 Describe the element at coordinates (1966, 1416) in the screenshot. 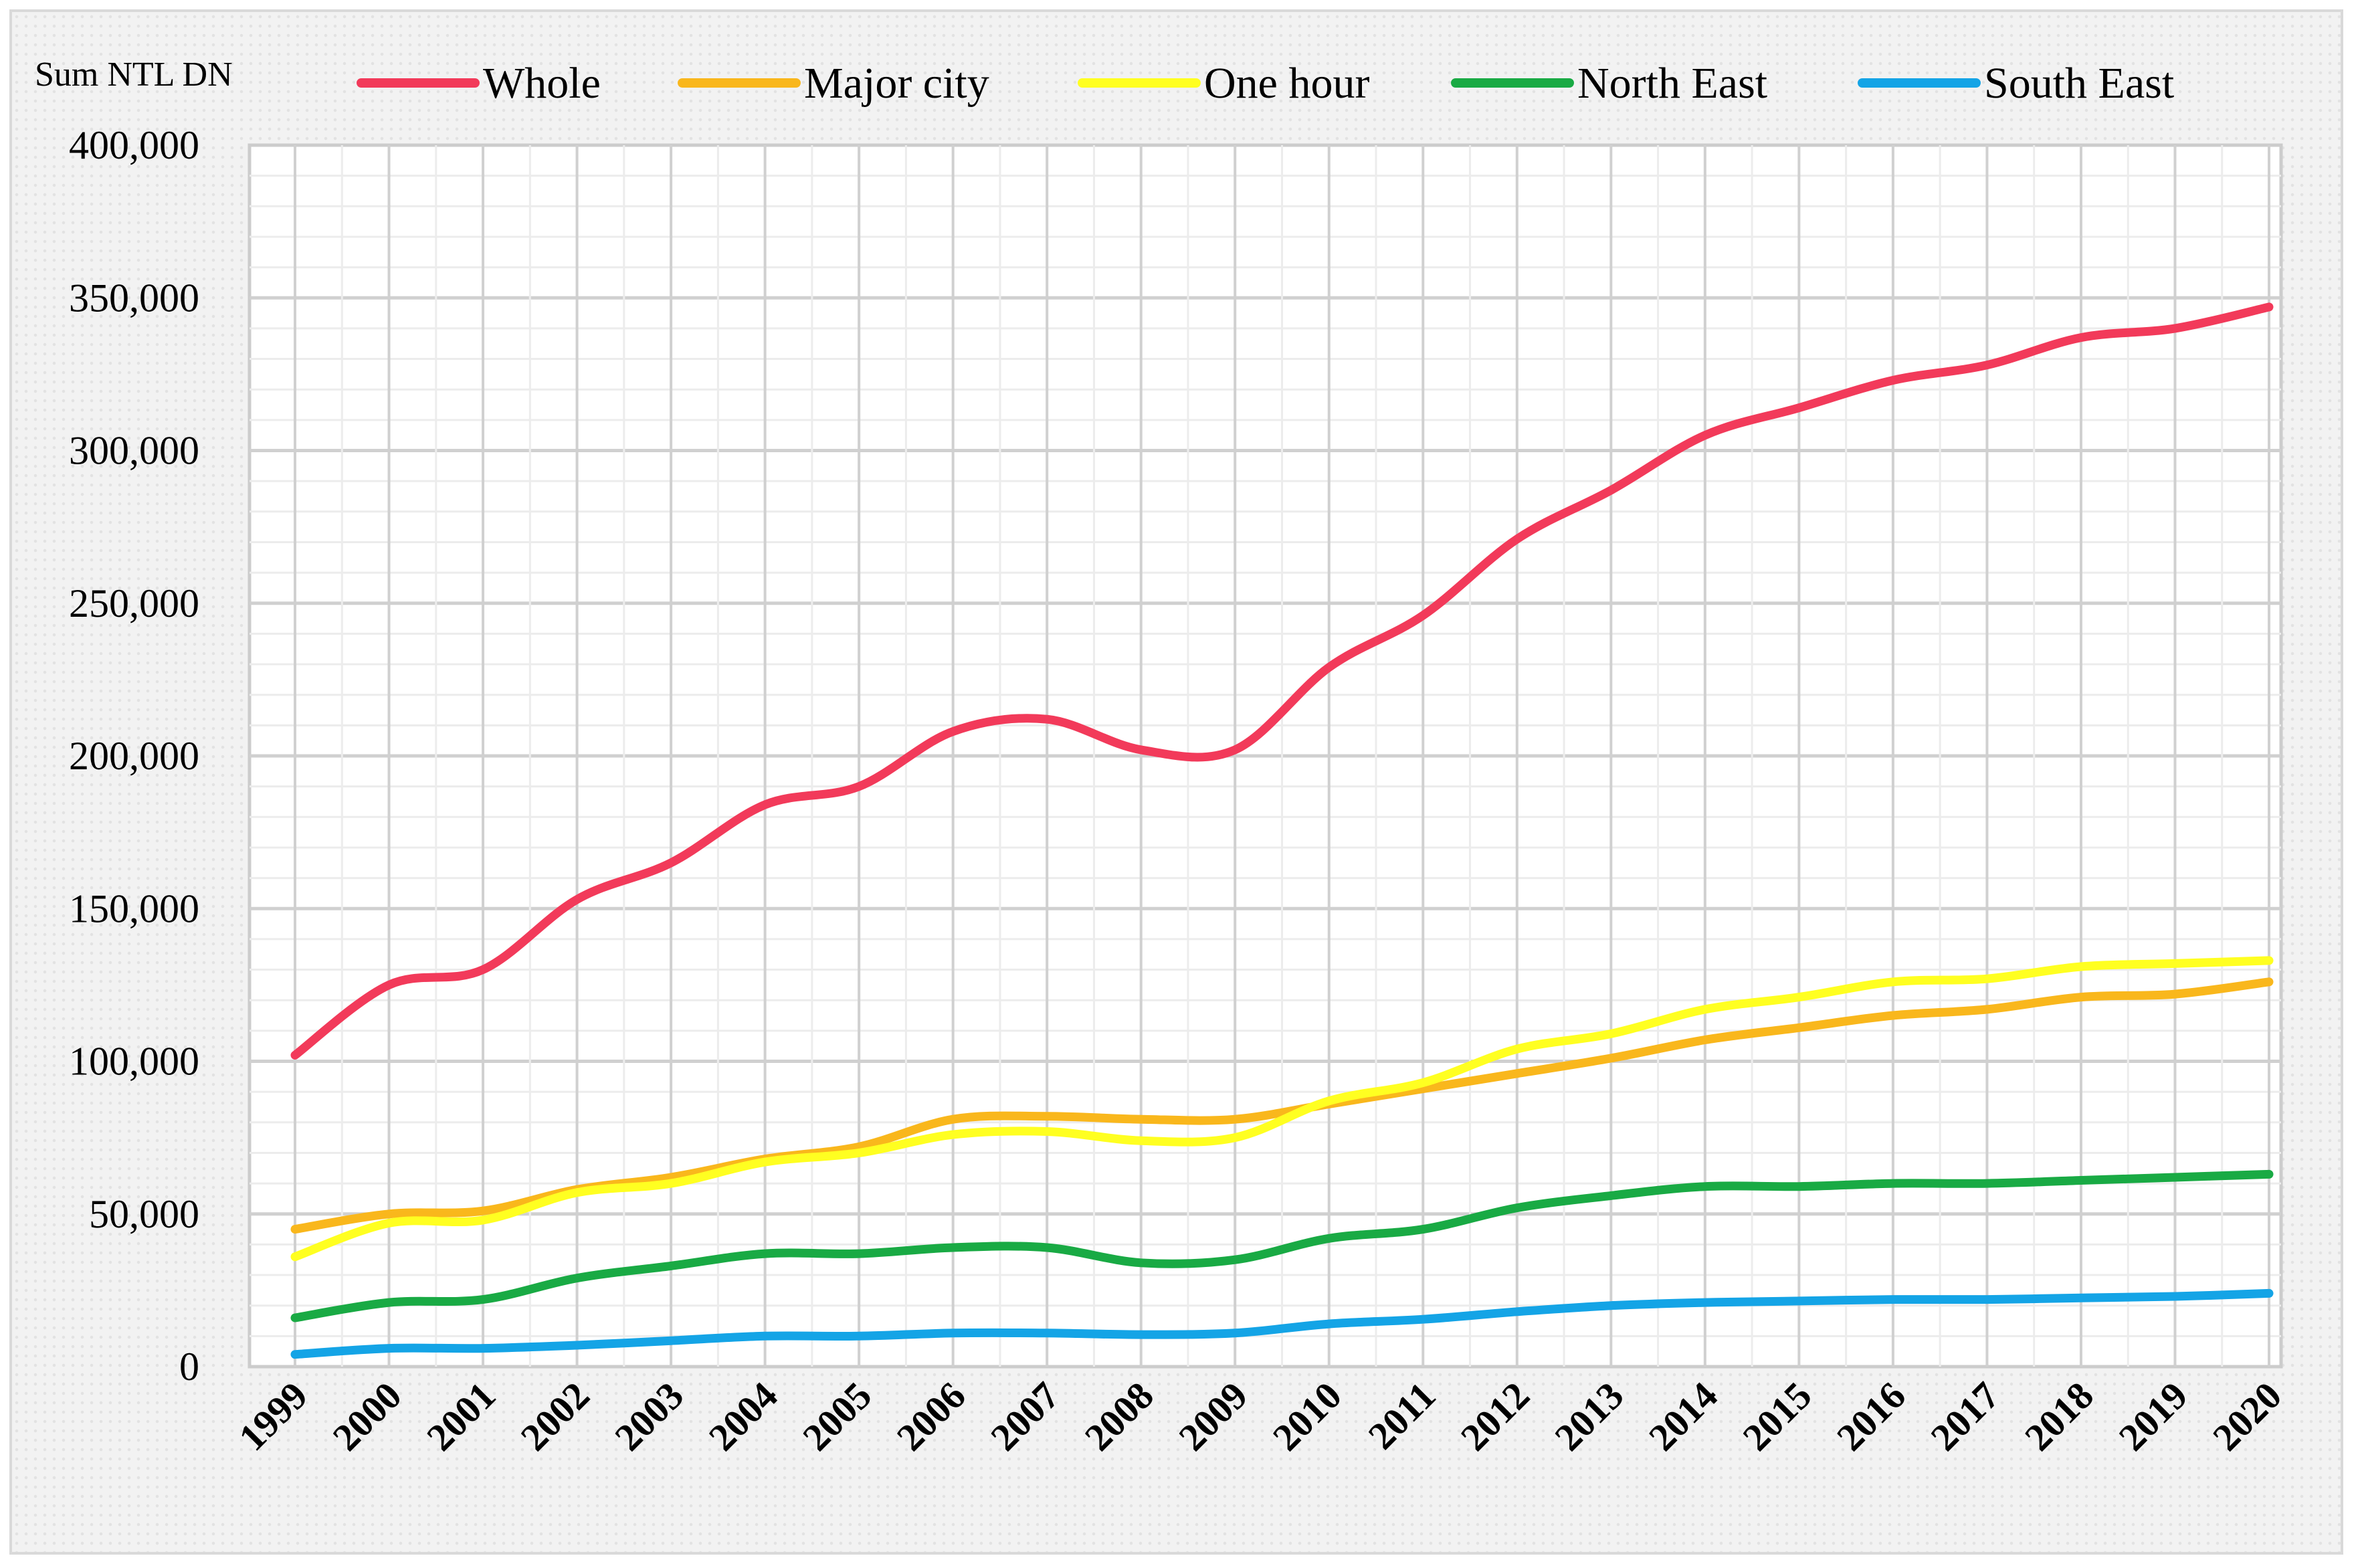

I see `x-tick-label: 2017` at that location.